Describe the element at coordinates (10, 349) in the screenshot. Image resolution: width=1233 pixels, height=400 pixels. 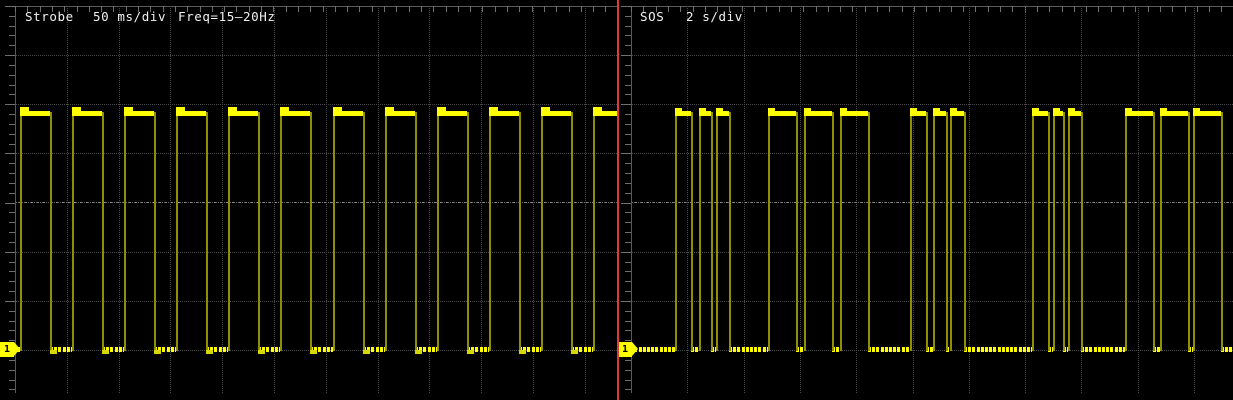
I see `channel-marker-1-left: 1` at that location.